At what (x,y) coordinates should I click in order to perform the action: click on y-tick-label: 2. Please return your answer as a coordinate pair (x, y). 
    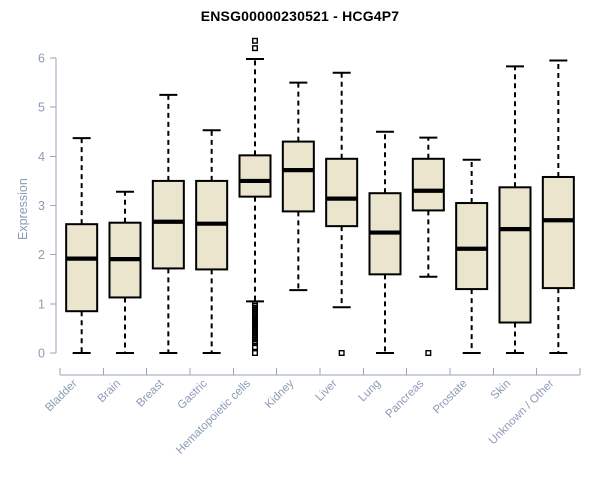
    Looking at the image, I should click on (41, 255).